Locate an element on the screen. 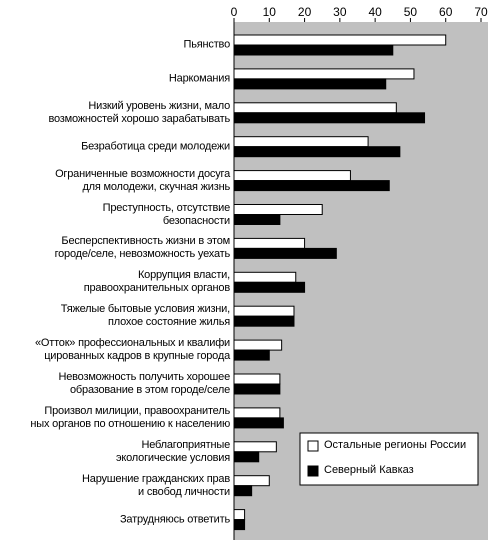  x-tick-label: 70 is located at coordinates (481, 12).